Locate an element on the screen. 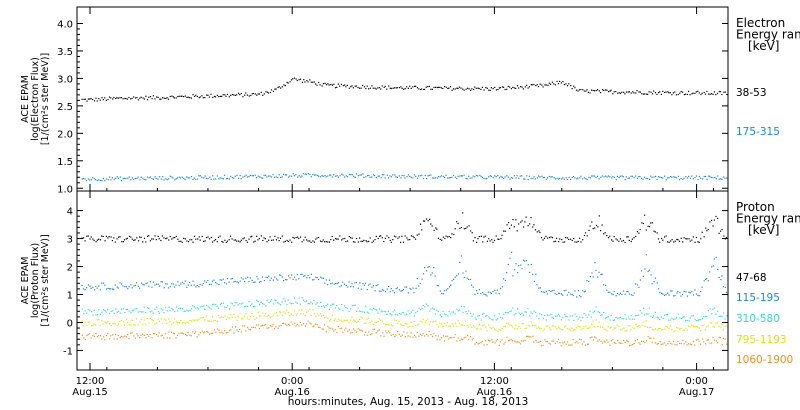 Image resolution: width=800 pixels, height=410 pixels. y-tick-label: 3.0 is located at coordinates (65, 79).